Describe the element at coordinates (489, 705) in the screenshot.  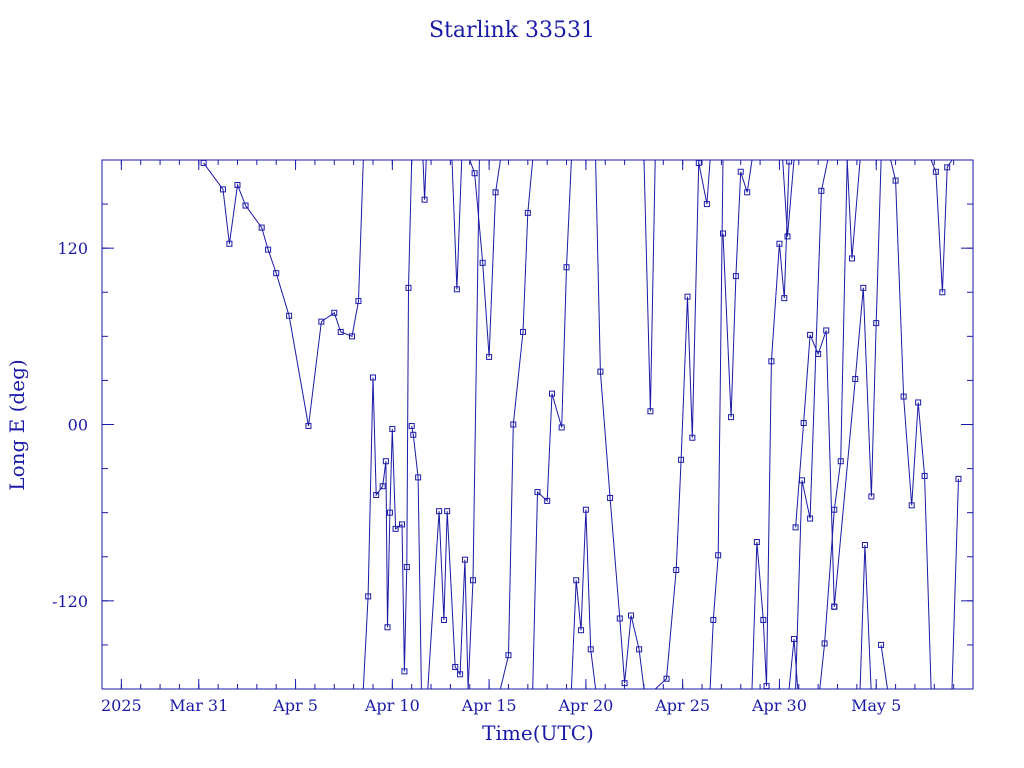
I see `x-tick-label: Apr 15` at that location.